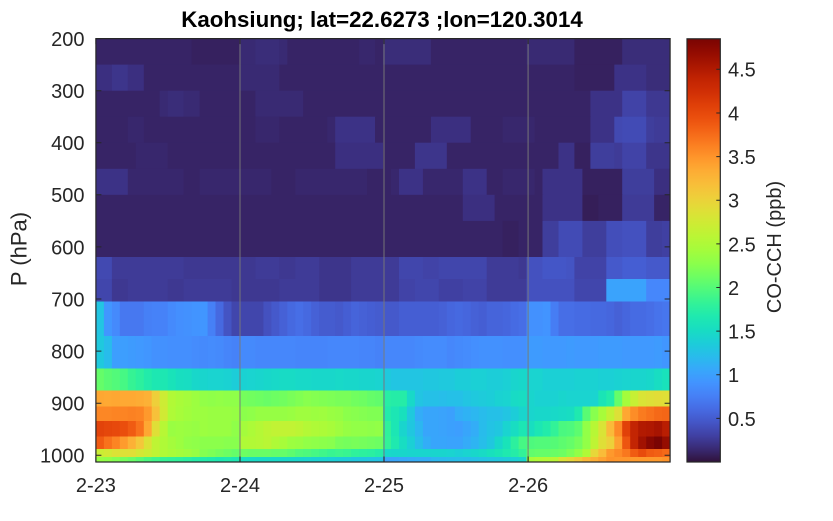  What do you see at coordinates (18, 249) in the screenshot?
I see `svg-text: P (hPa)` at bounding box center [18, 249].